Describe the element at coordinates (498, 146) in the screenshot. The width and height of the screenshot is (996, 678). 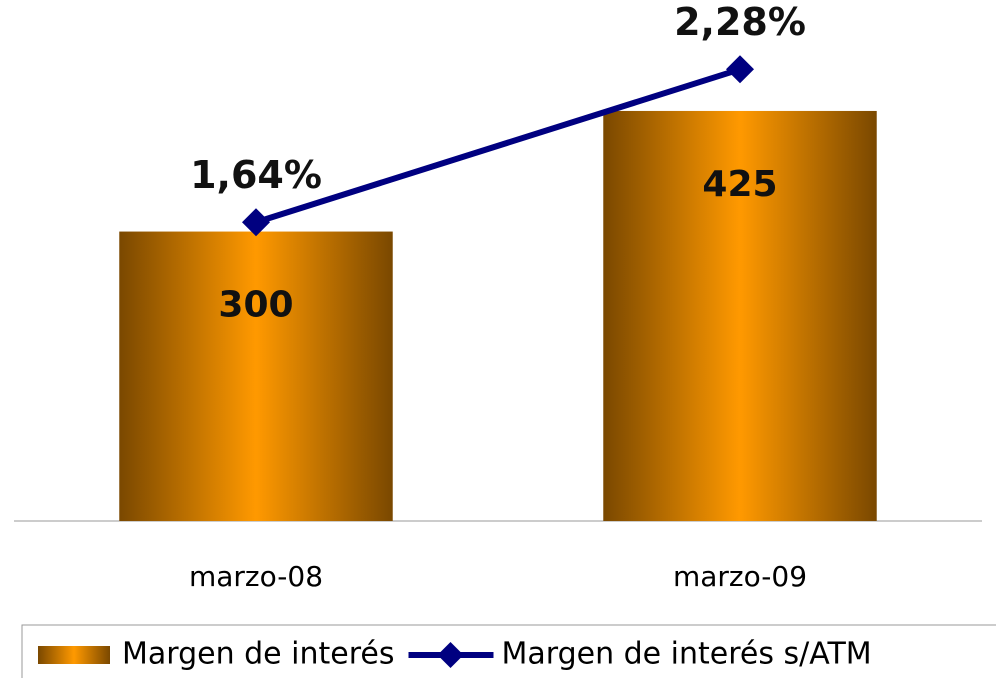
I see `line` at that location.